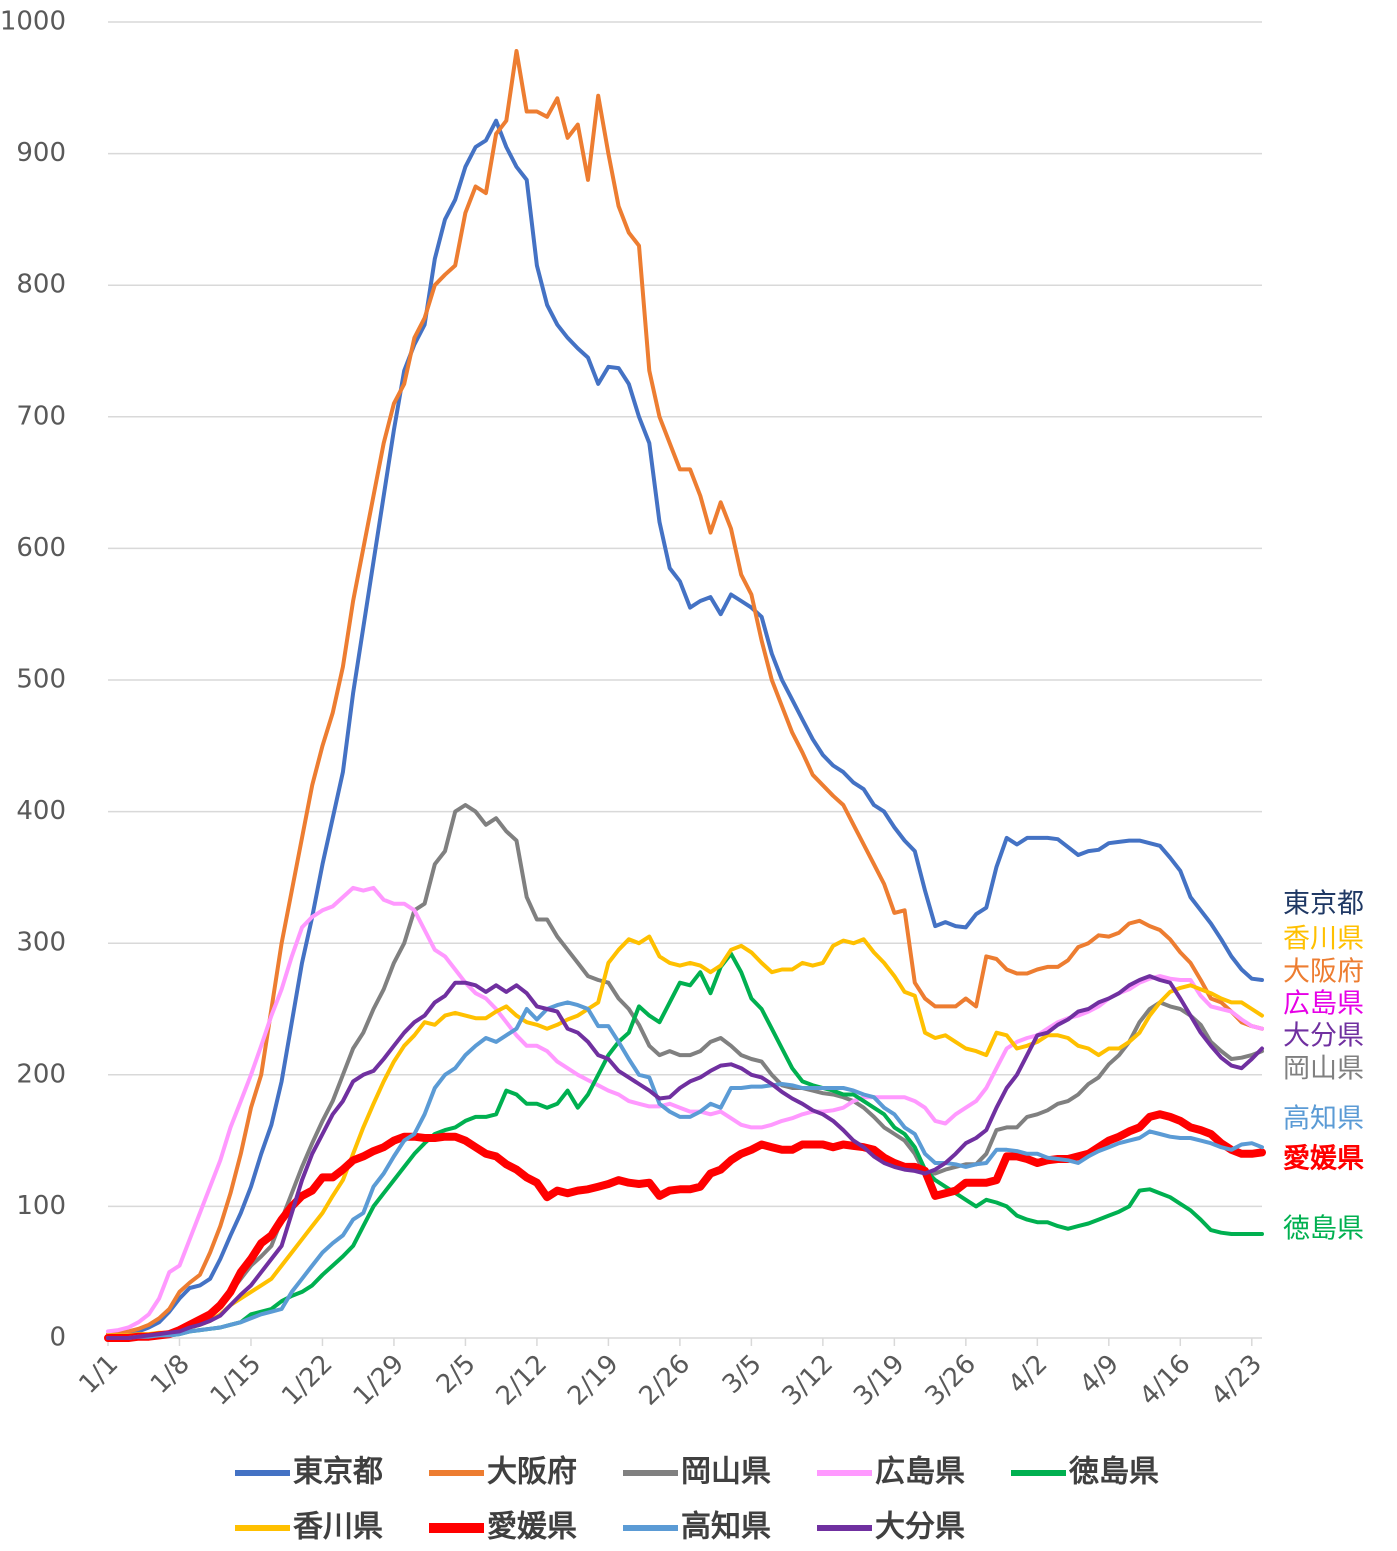  What do you see at coordinates (41, 1206) in the screenshot?
I see `y-tick-label: 100` at bounding box center [41, 1206].